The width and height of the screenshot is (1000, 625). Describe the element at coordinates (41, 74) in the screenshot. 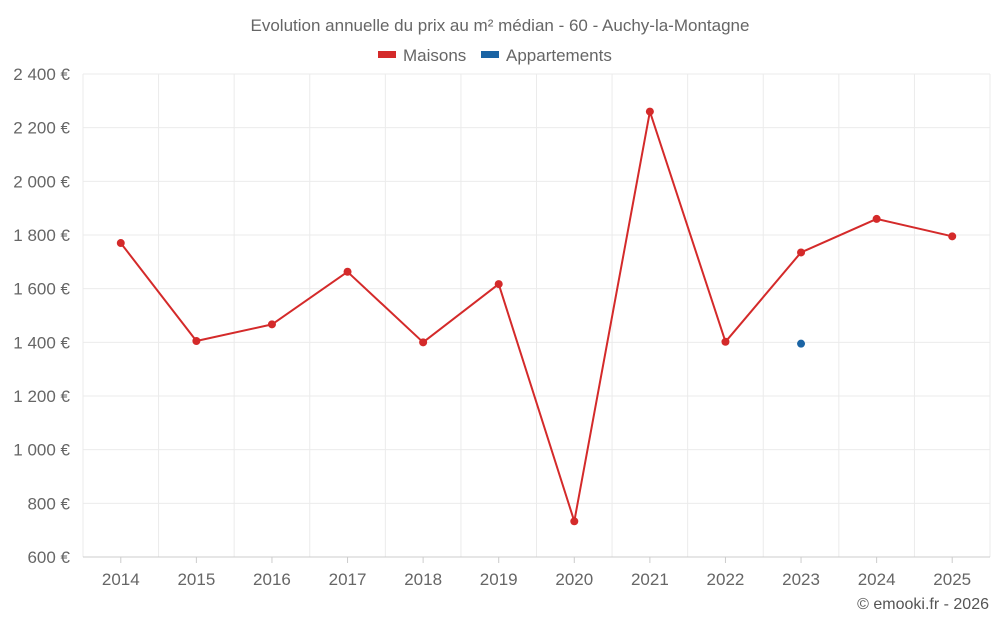

I see `y-tick-label: 2 400 €` at that location.